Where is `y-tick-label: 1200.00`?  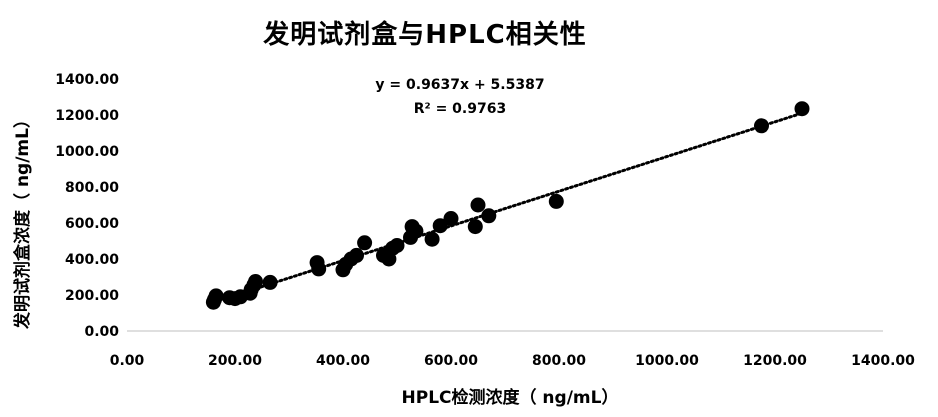 y-tick-label: 1200.00 is located at coordinates (87, 116).